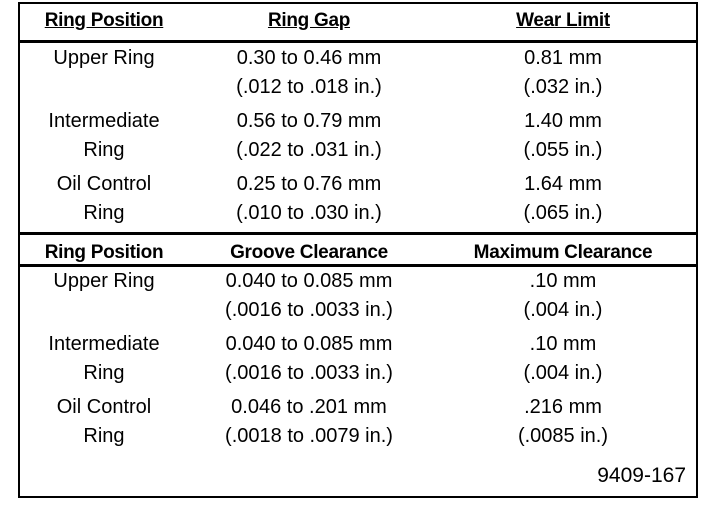  Describe the element at coordinates (563, 184) in the screenshot. I see `cell-text: 1.64 mm` at that location.